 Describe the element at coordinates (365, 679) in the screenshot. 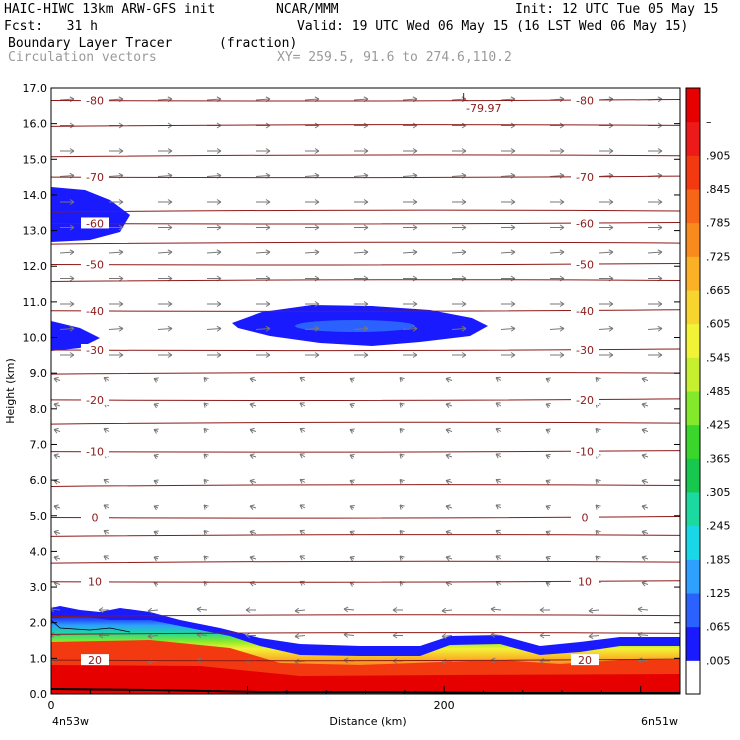

I see `tracer-dark-red` at that location.